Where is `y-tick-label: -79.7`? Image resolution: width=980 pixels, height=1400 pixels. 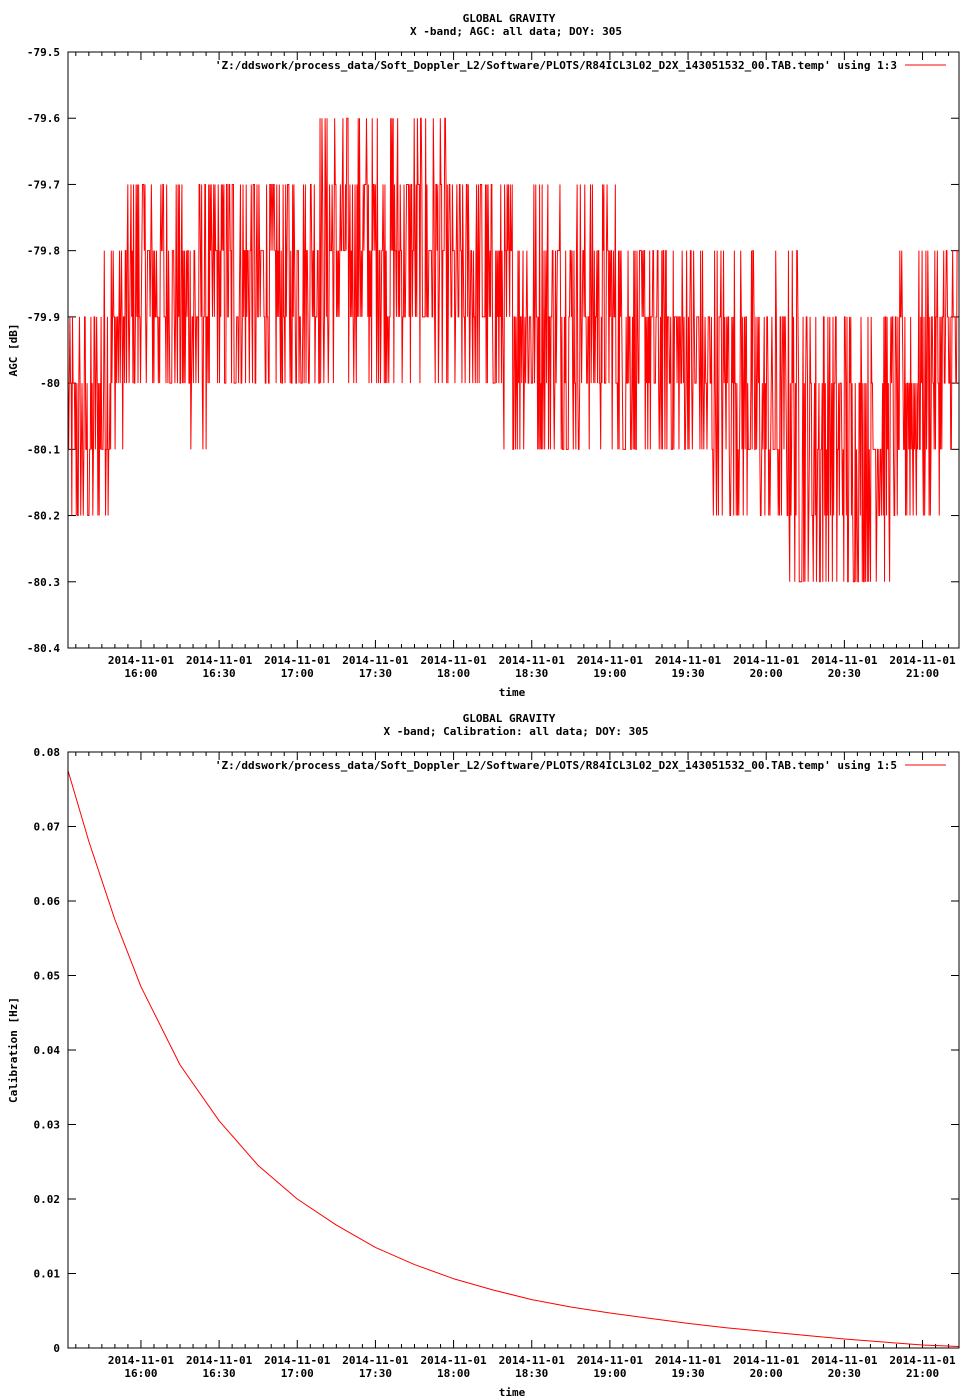
y-tick-label: -79.7 is located at coordinates (43, 184).